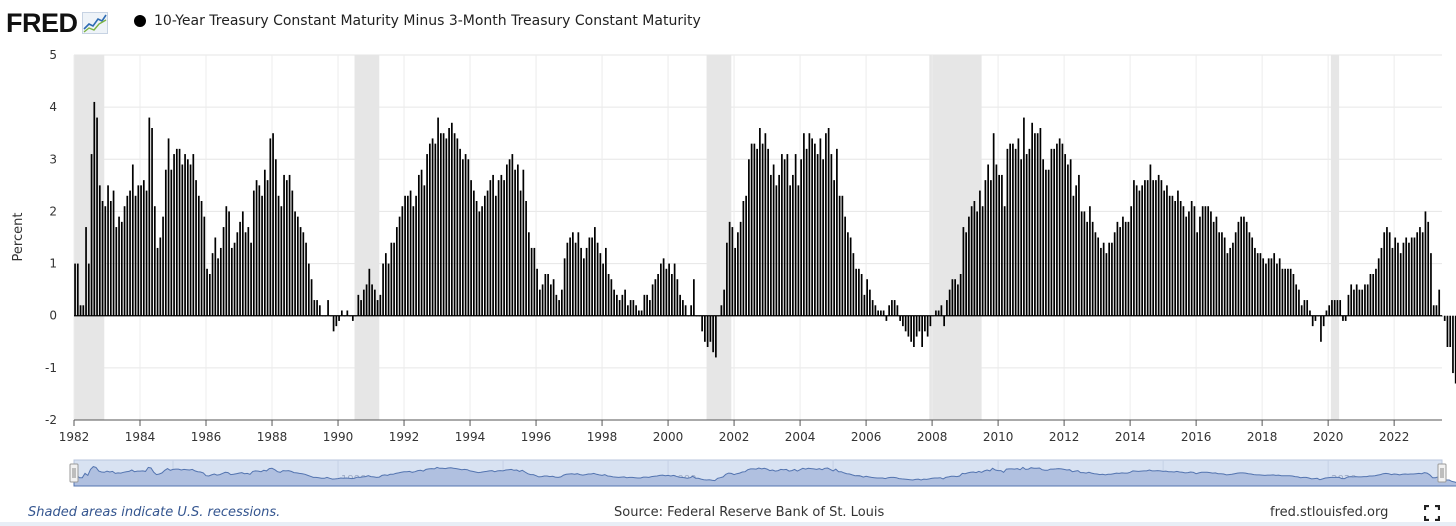 The image size is (1456, 526). Describe the element at coordinates (53, 316) in the screenshot. I see `y-tick-label: 0` at that location.